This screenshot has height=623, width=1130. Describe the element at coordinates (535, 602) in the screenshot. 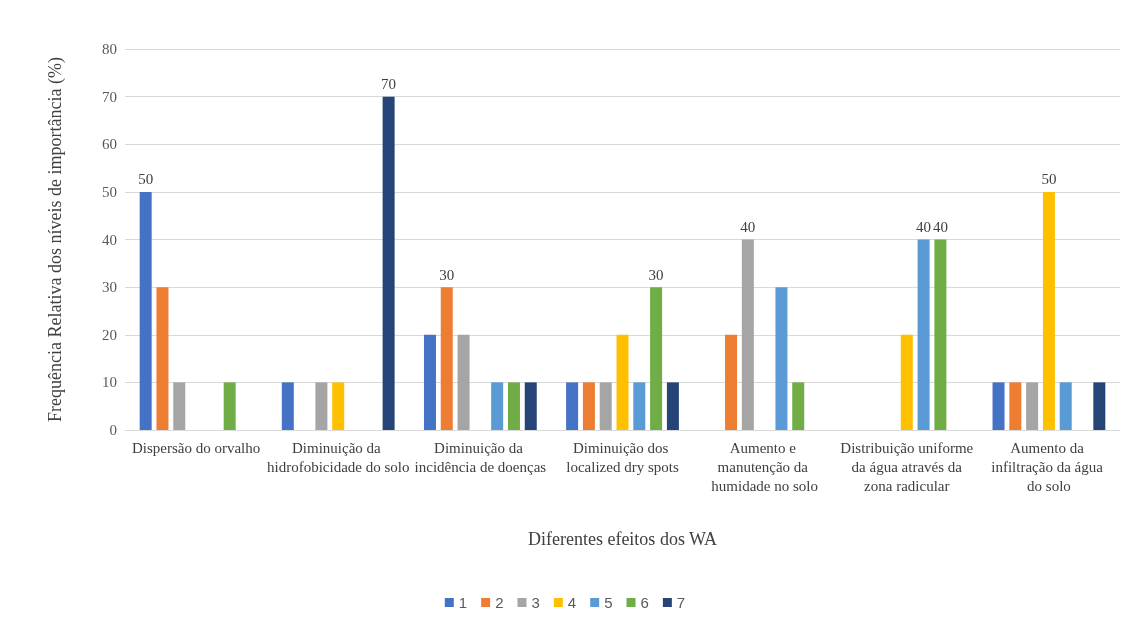

I see `legend-label: 3` at that location.